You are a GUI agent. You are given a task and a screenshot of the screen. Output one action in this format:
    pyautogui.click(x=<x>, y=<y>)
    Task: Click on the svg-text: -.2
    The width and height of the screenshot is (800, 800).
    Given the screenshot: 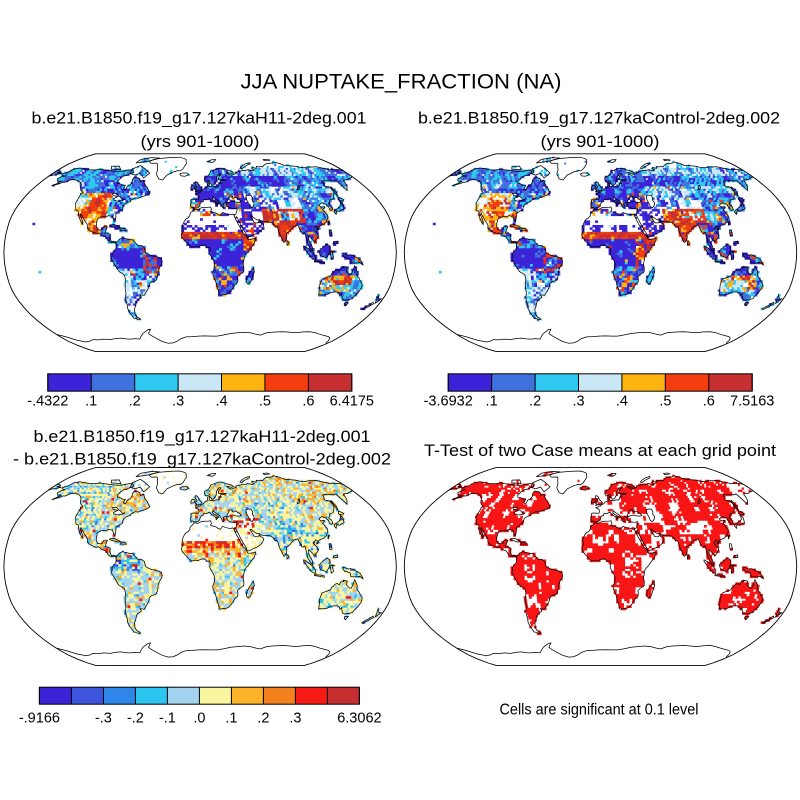 What is the action you would take?
    pyautogui.click(x=135, y=719)
    